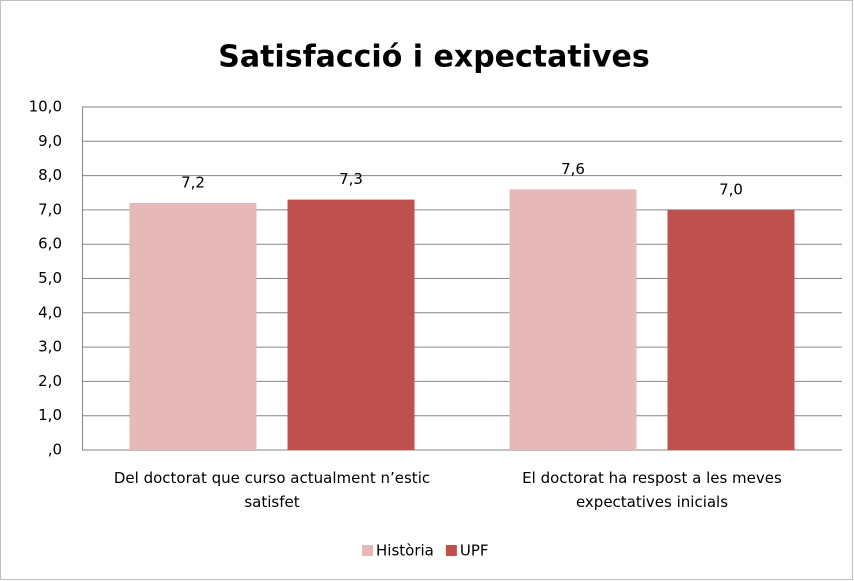 The width and height of the screenshot is (854, 581). I want to click on legend-label: UPF, so click(474, 551).